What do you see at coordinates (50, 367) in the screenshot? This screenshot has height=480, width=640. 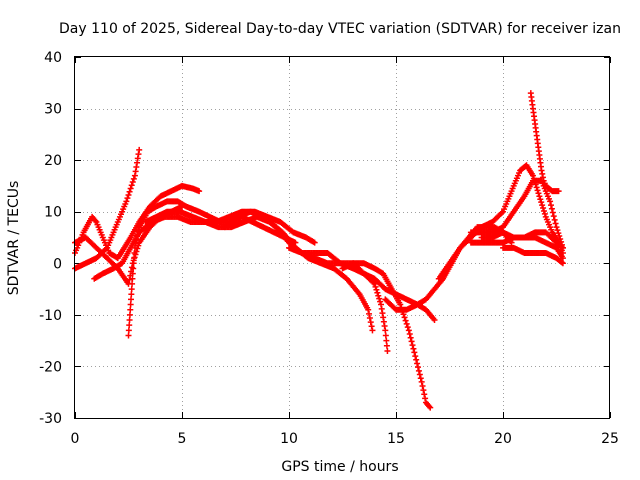 I see `y-tick-label: -20` at bounding box center [50, 367].